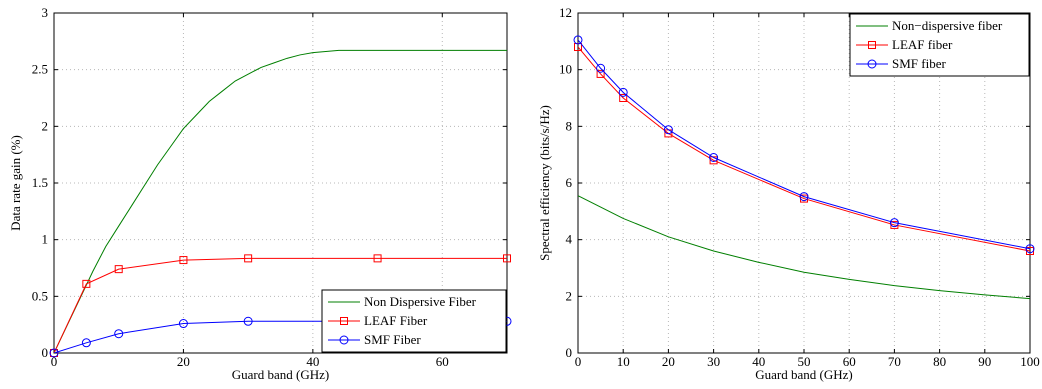  What do you see at coordinates (804, 361) in the screenshot?
I see `x-tick-label: 50` at bounding box center [804, 361].